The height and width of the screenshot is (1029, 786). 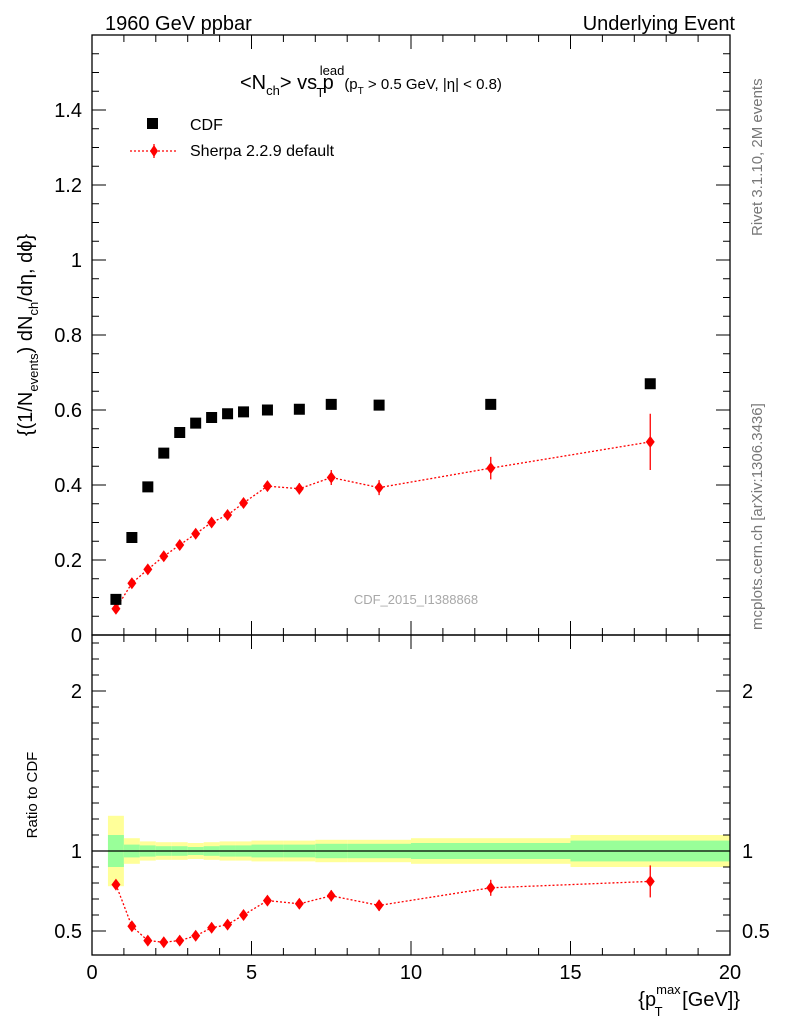 I want to click on legend-cdf-marker, so click(x=152, y=123).